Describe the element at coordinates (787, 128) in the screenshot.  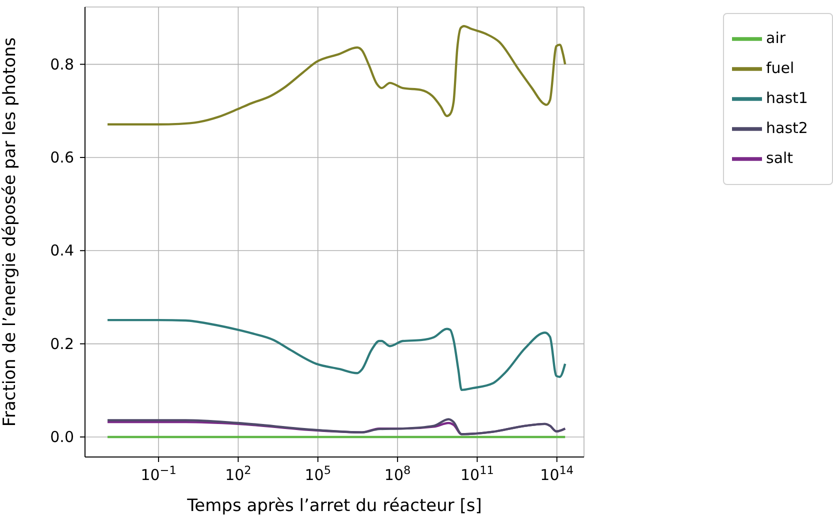
I see `legend-label: hast2` at that location.